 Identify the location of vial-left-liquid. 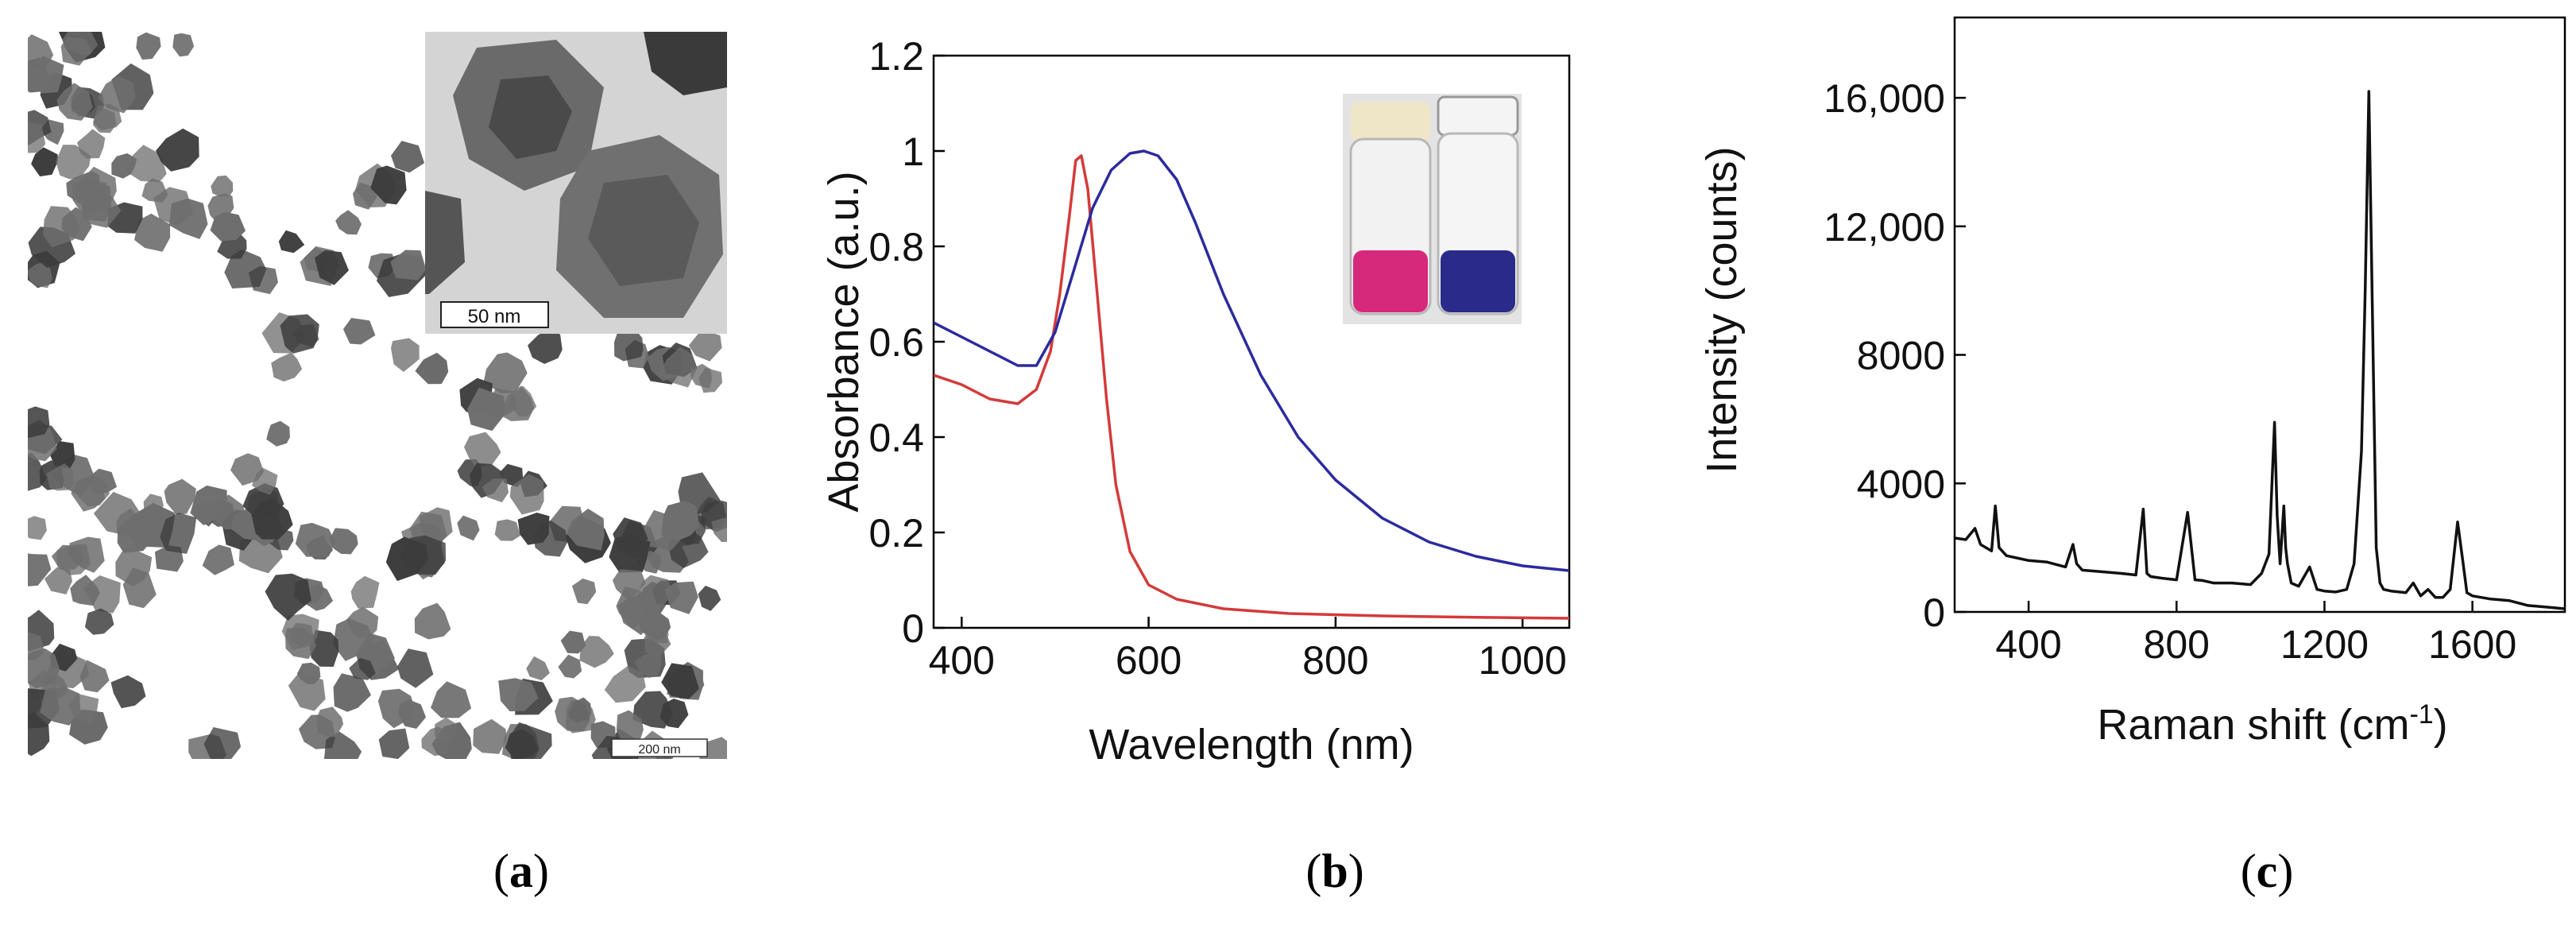
(1390, 281).